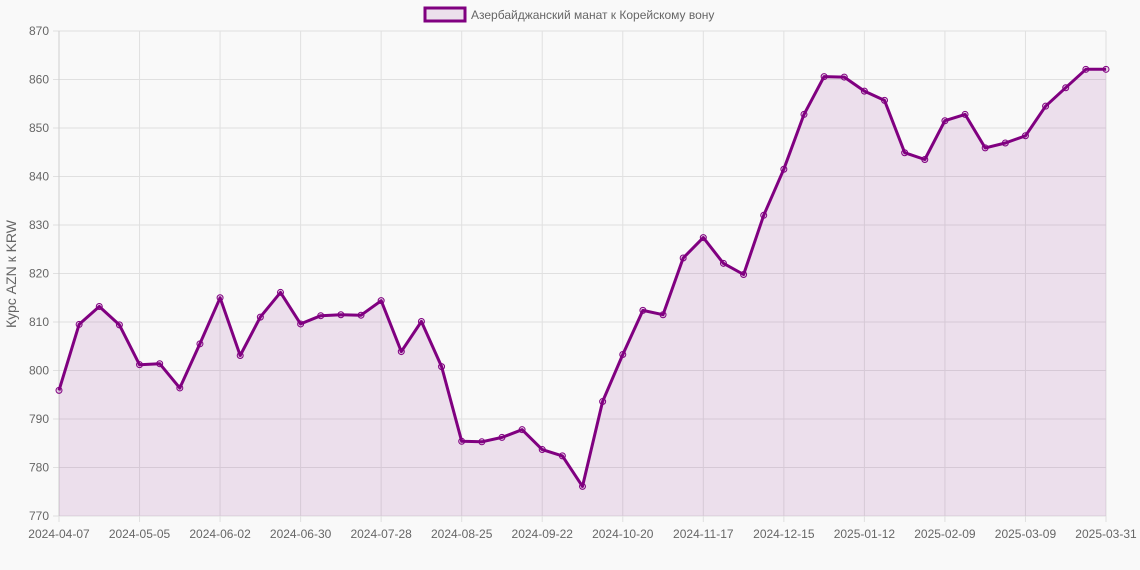 This screenshot has height=570, width=1140. What do you see at coordinates (39, 177) in the screenshot?
I see `y-tick-label: 840` at bounding box center [39, 177].